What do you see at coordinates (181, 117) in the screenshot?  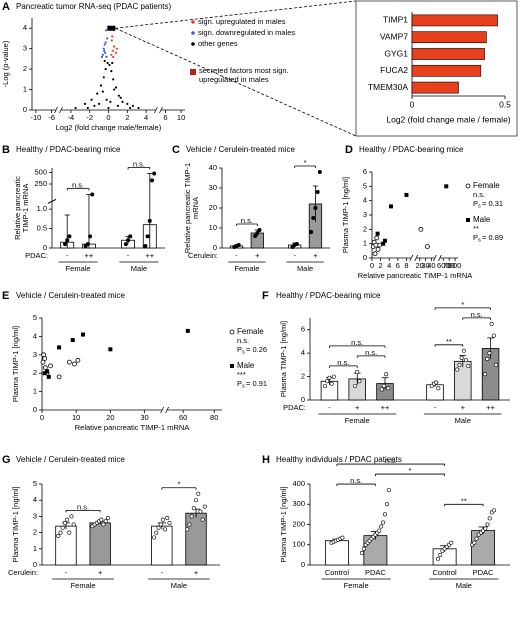 I see `x-tick-label: 10` at bounding box center [181, 117].